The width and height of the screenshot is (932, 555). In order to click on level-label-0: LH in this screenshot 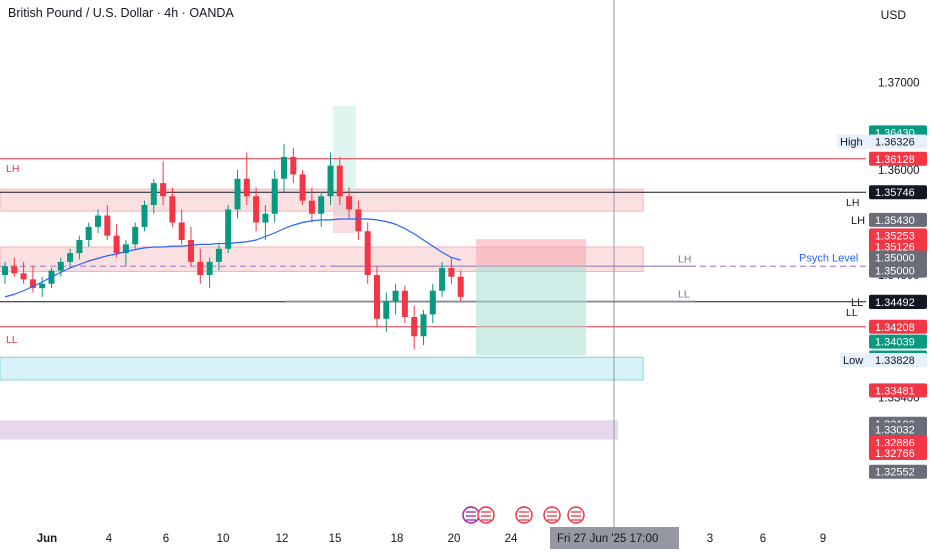, I will do `click(12, 169)`.